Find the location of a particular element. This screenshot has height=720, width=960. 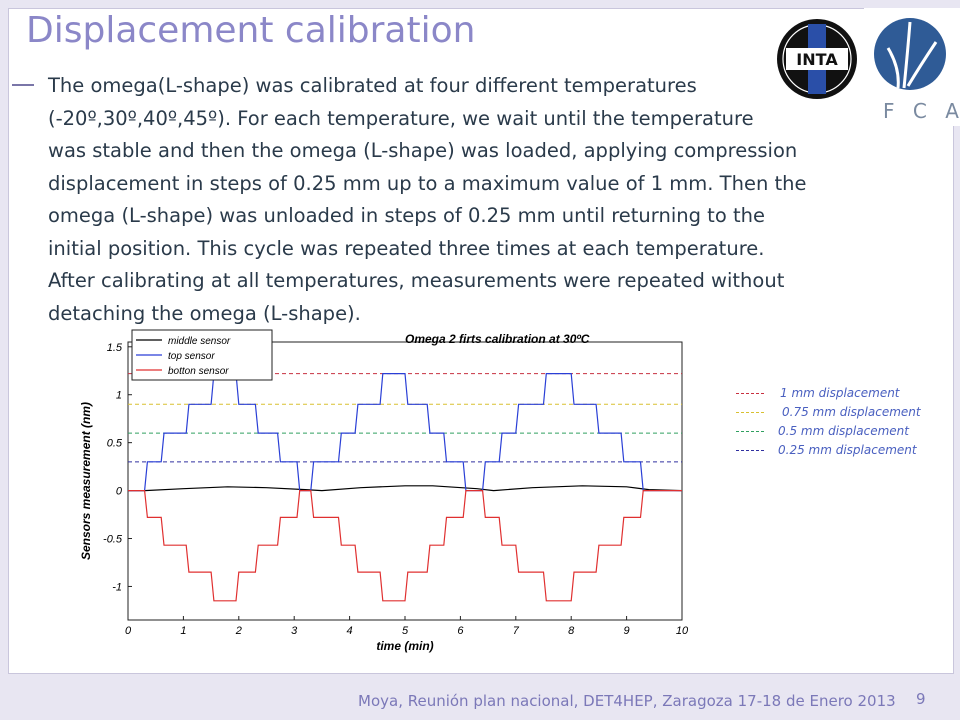

x-tick-label: 5 is located at coordinates (405, 631).